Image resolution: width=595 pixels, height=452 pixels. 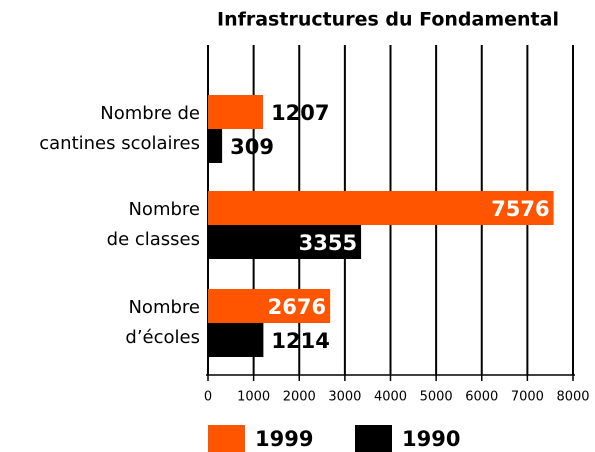 I want to click on x-tick-label: 7000, so click(x=527, y=397).